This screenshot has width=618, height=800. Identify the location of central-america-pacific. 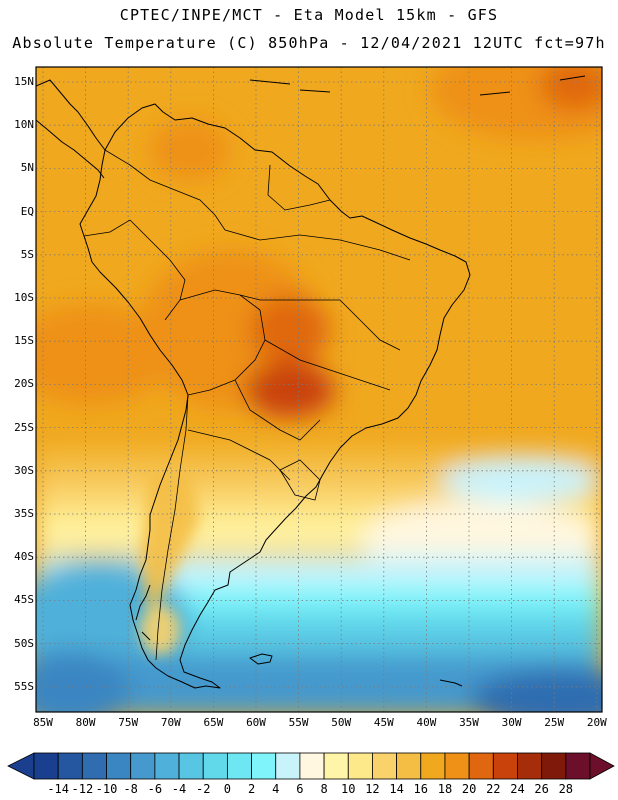
(70, 149).